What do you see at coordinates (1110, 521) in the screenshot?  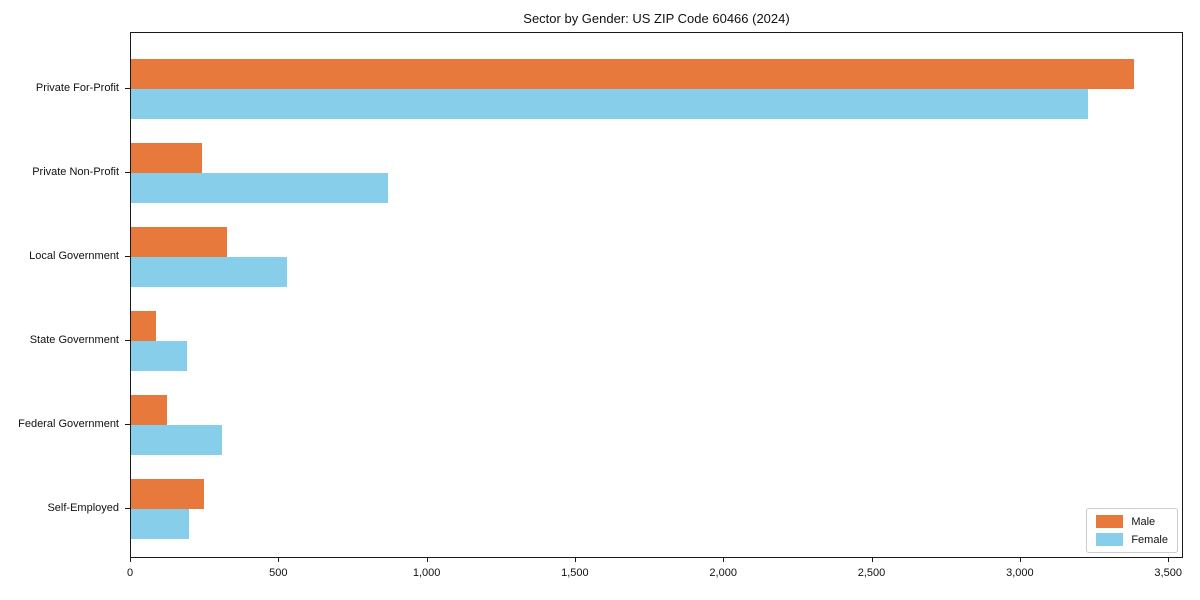 I see `legend-swatch-male` at bounding box center [1110, 521].